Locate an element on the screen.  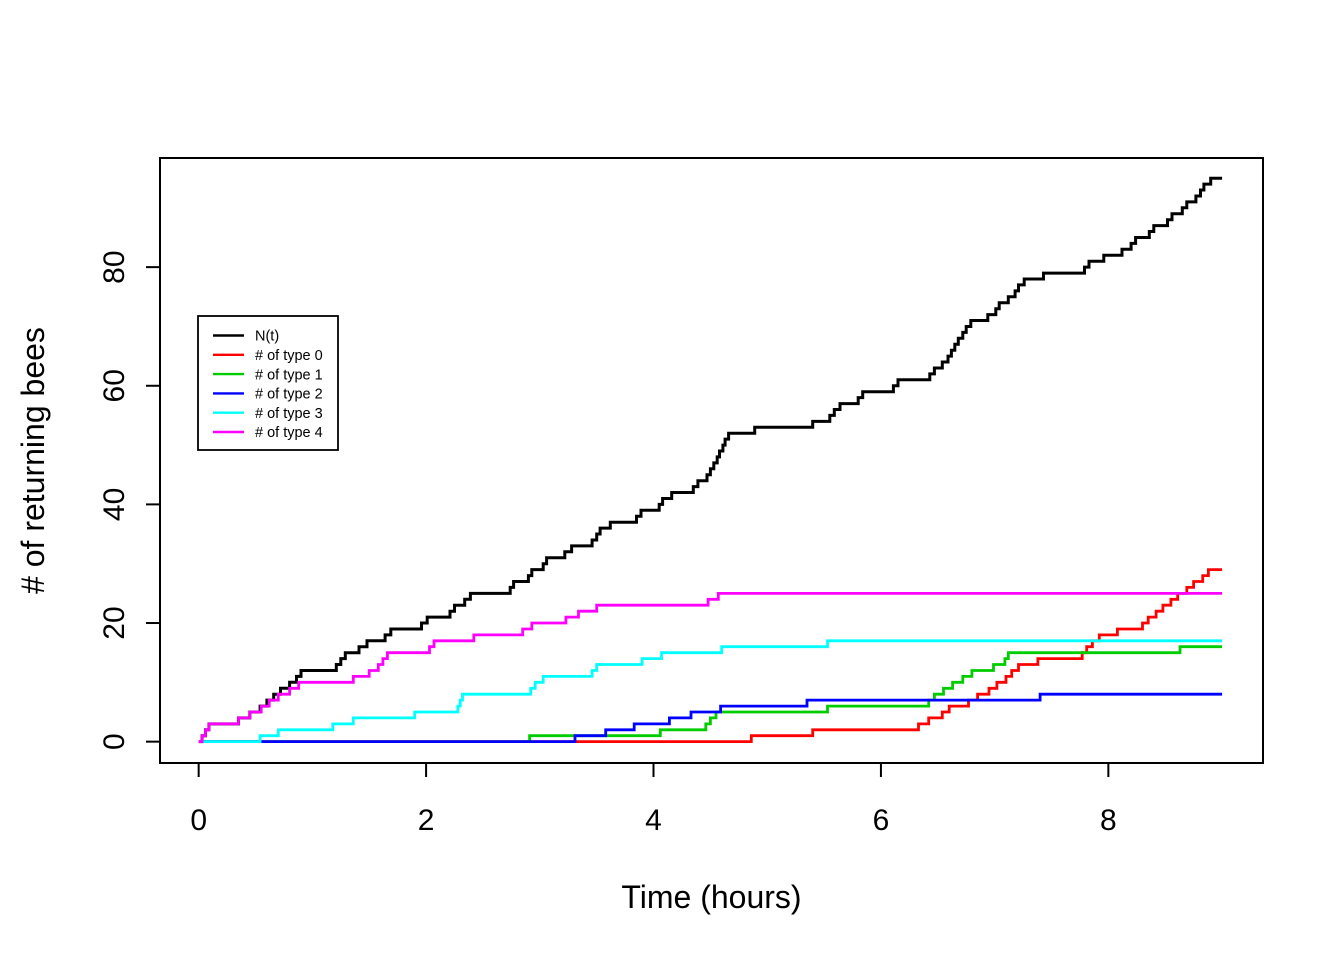
y-axis-title: # of returning bees is located at coordinates (33, 460).